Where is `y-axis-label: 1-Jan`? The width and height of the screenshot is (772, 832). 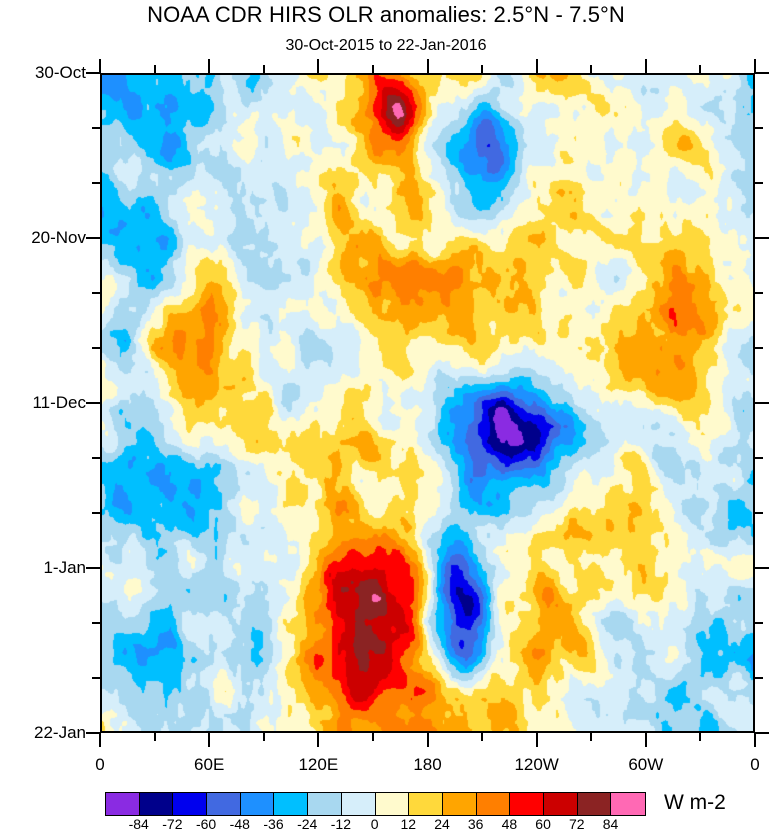 y-axis-label: 1-Jan is located at coordinates (64, 567).